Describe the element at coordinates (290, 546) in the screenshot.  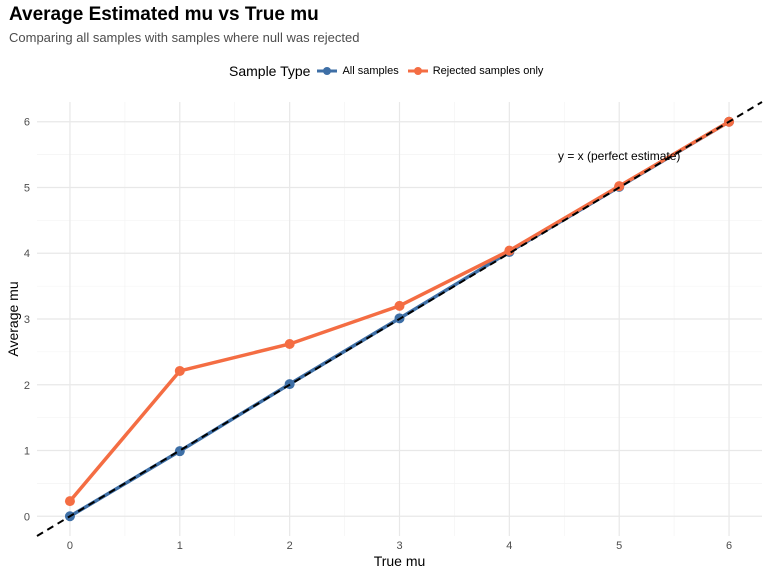
I see `x-tick-label: 2` at that location.